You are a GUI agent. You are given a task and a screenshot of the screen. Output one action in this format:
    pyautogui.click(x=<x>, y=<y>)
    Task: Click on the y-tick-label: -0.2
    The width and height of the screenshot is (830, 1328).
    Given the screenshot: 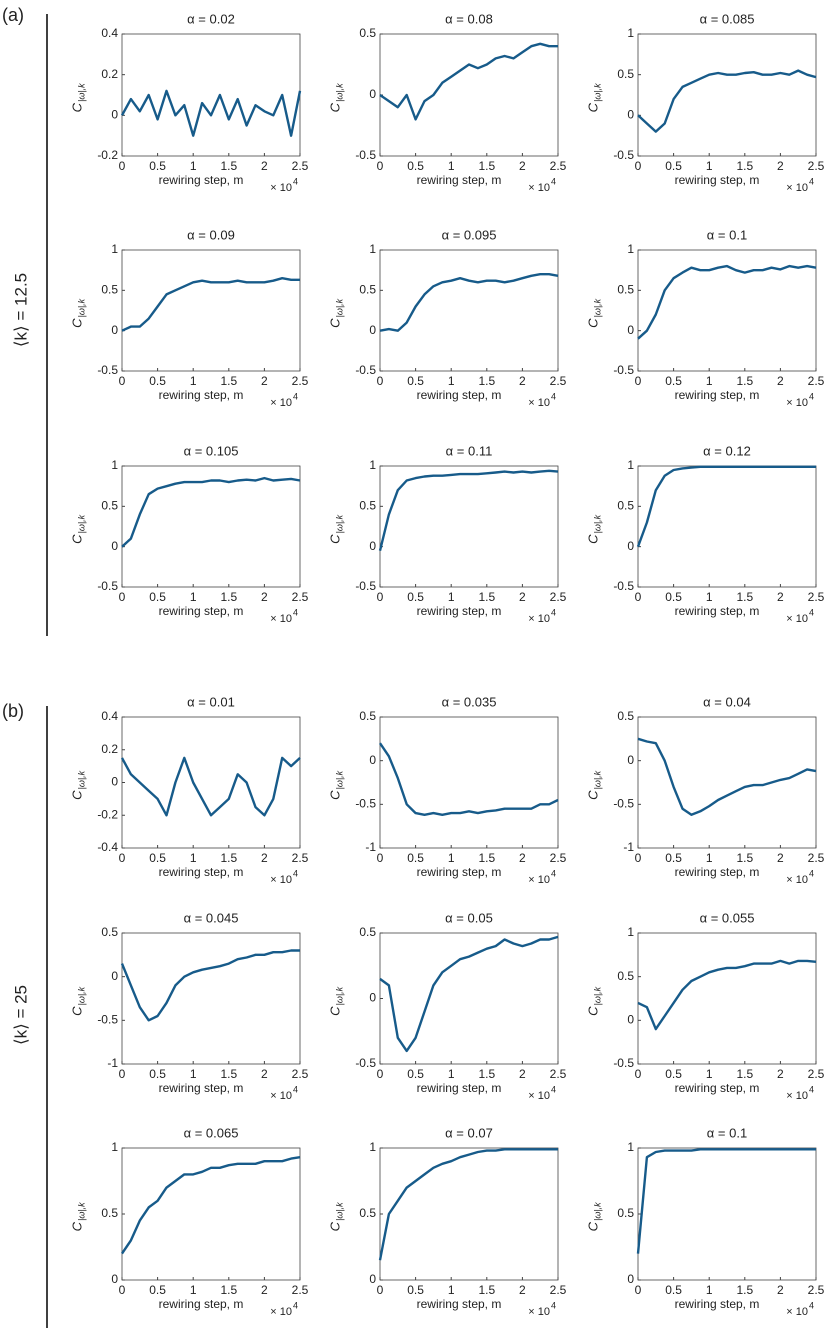 What is the action you would take?
    pyautogui.click(x=107, y=155)
    